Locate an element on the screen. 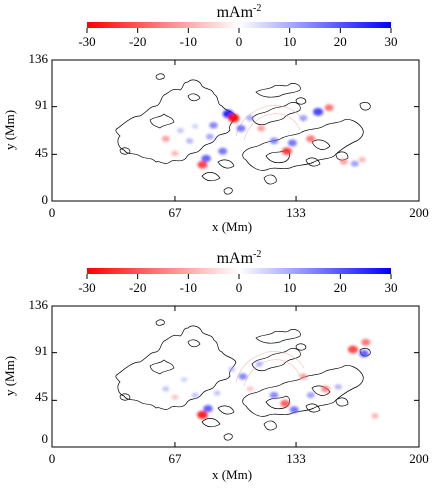 The width and height of the screenshot is (435, 491). colorbar-top: mAm-2 -30 -20 -10 0 10 20 30 is located at coordinates (237, 26).